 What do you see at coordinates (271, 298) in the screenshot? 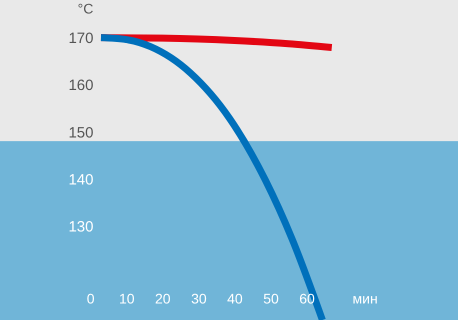
I see `x-tick-label: 50` at bounding box center [271, 298].